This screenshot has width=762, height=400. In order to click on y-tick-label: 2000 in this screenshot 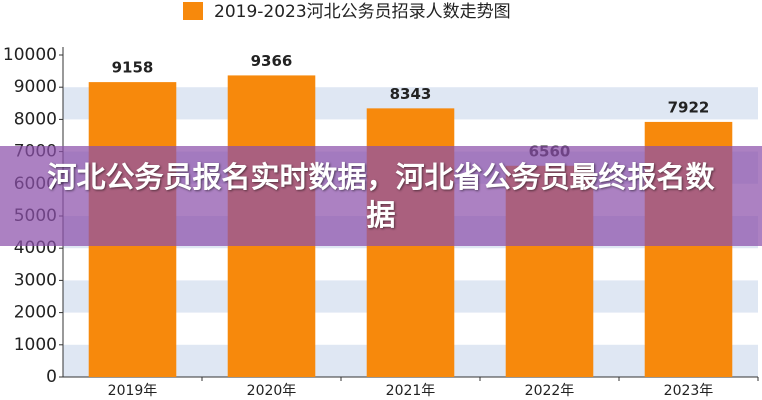, I will do `click(35, 313)`.